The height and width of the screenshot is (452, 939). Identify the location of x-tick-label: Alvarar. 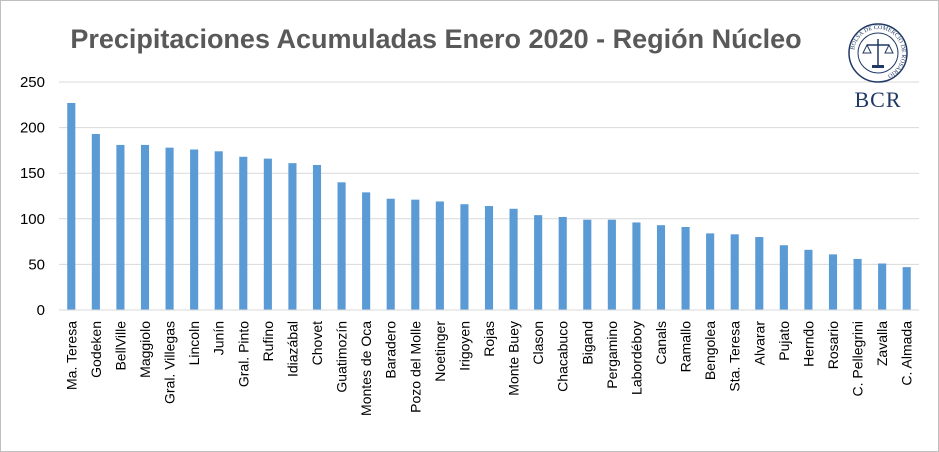
(759, 343).